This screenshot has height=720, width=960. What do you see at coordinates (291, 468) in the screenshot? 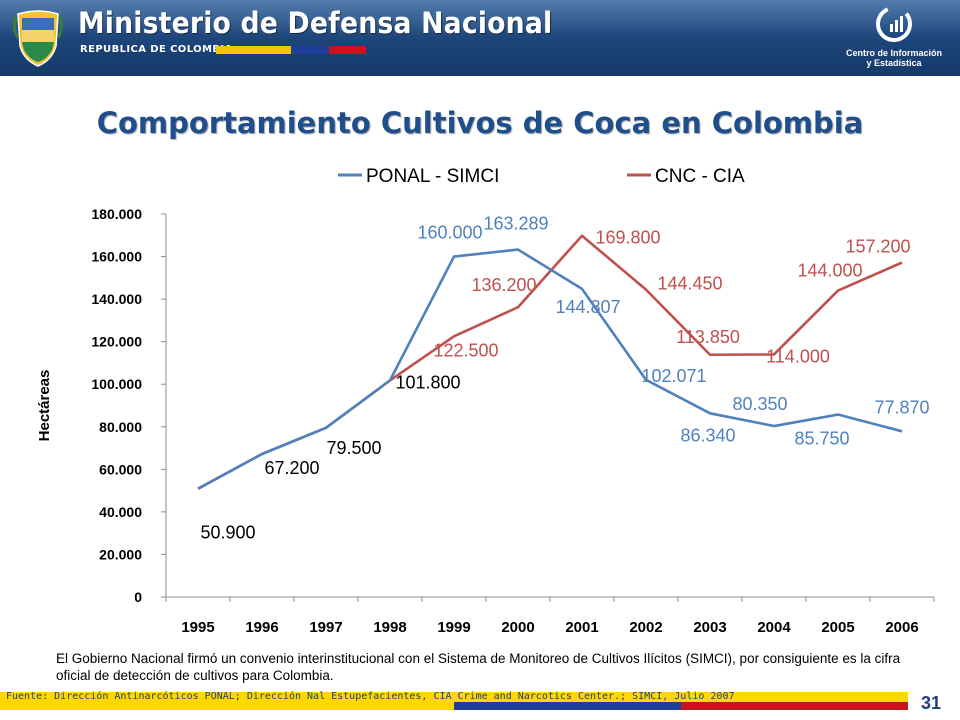
I see `data-label: 67.200` at bounding box center [291, 468].